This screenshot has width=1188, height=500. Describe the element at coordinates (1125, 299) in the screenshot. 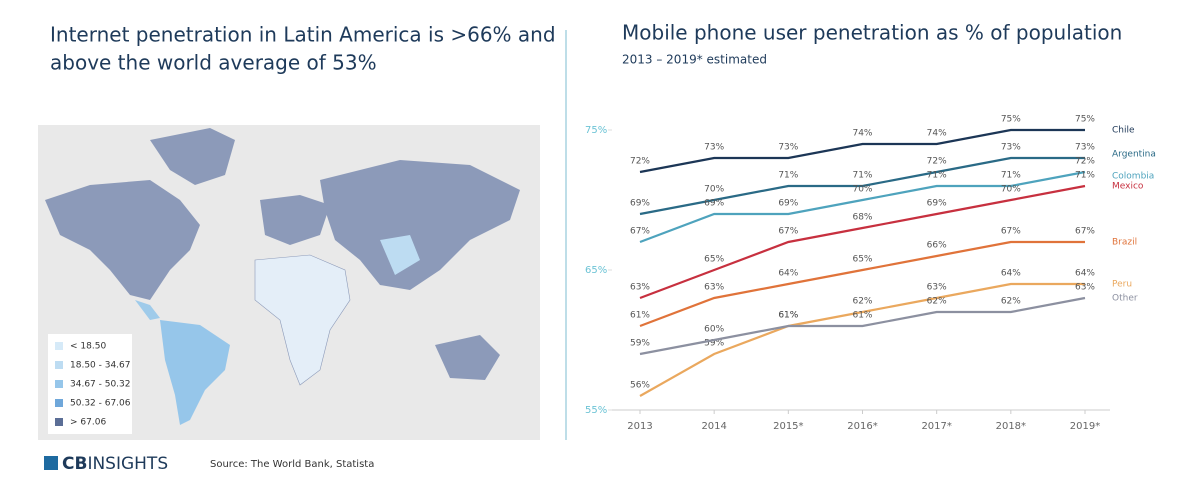

I see `series-label: Other` at that location.